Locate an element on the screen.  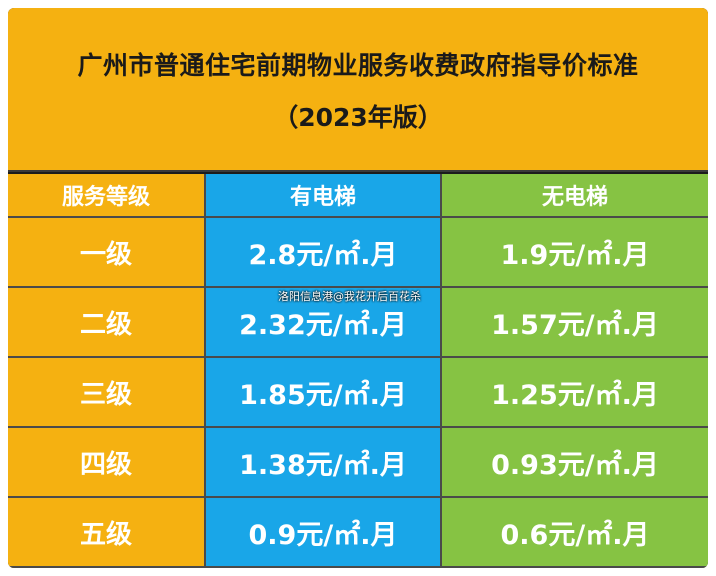
with-lift-price: 2.8元/㎡.月 is located at coordinates (324, 253).